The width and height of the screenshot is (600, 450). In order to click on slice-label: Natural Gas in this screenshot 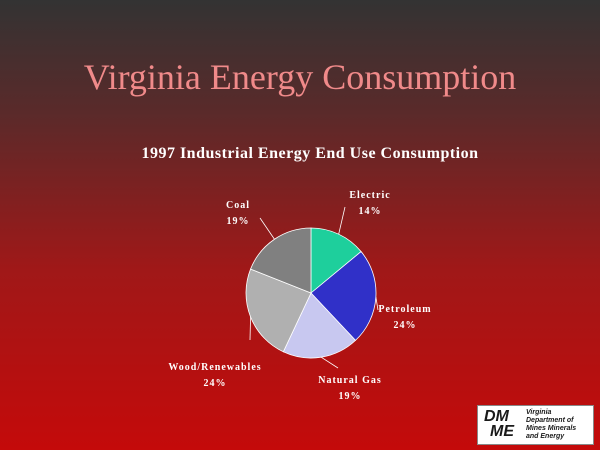, I will do `click(350, 380)`.